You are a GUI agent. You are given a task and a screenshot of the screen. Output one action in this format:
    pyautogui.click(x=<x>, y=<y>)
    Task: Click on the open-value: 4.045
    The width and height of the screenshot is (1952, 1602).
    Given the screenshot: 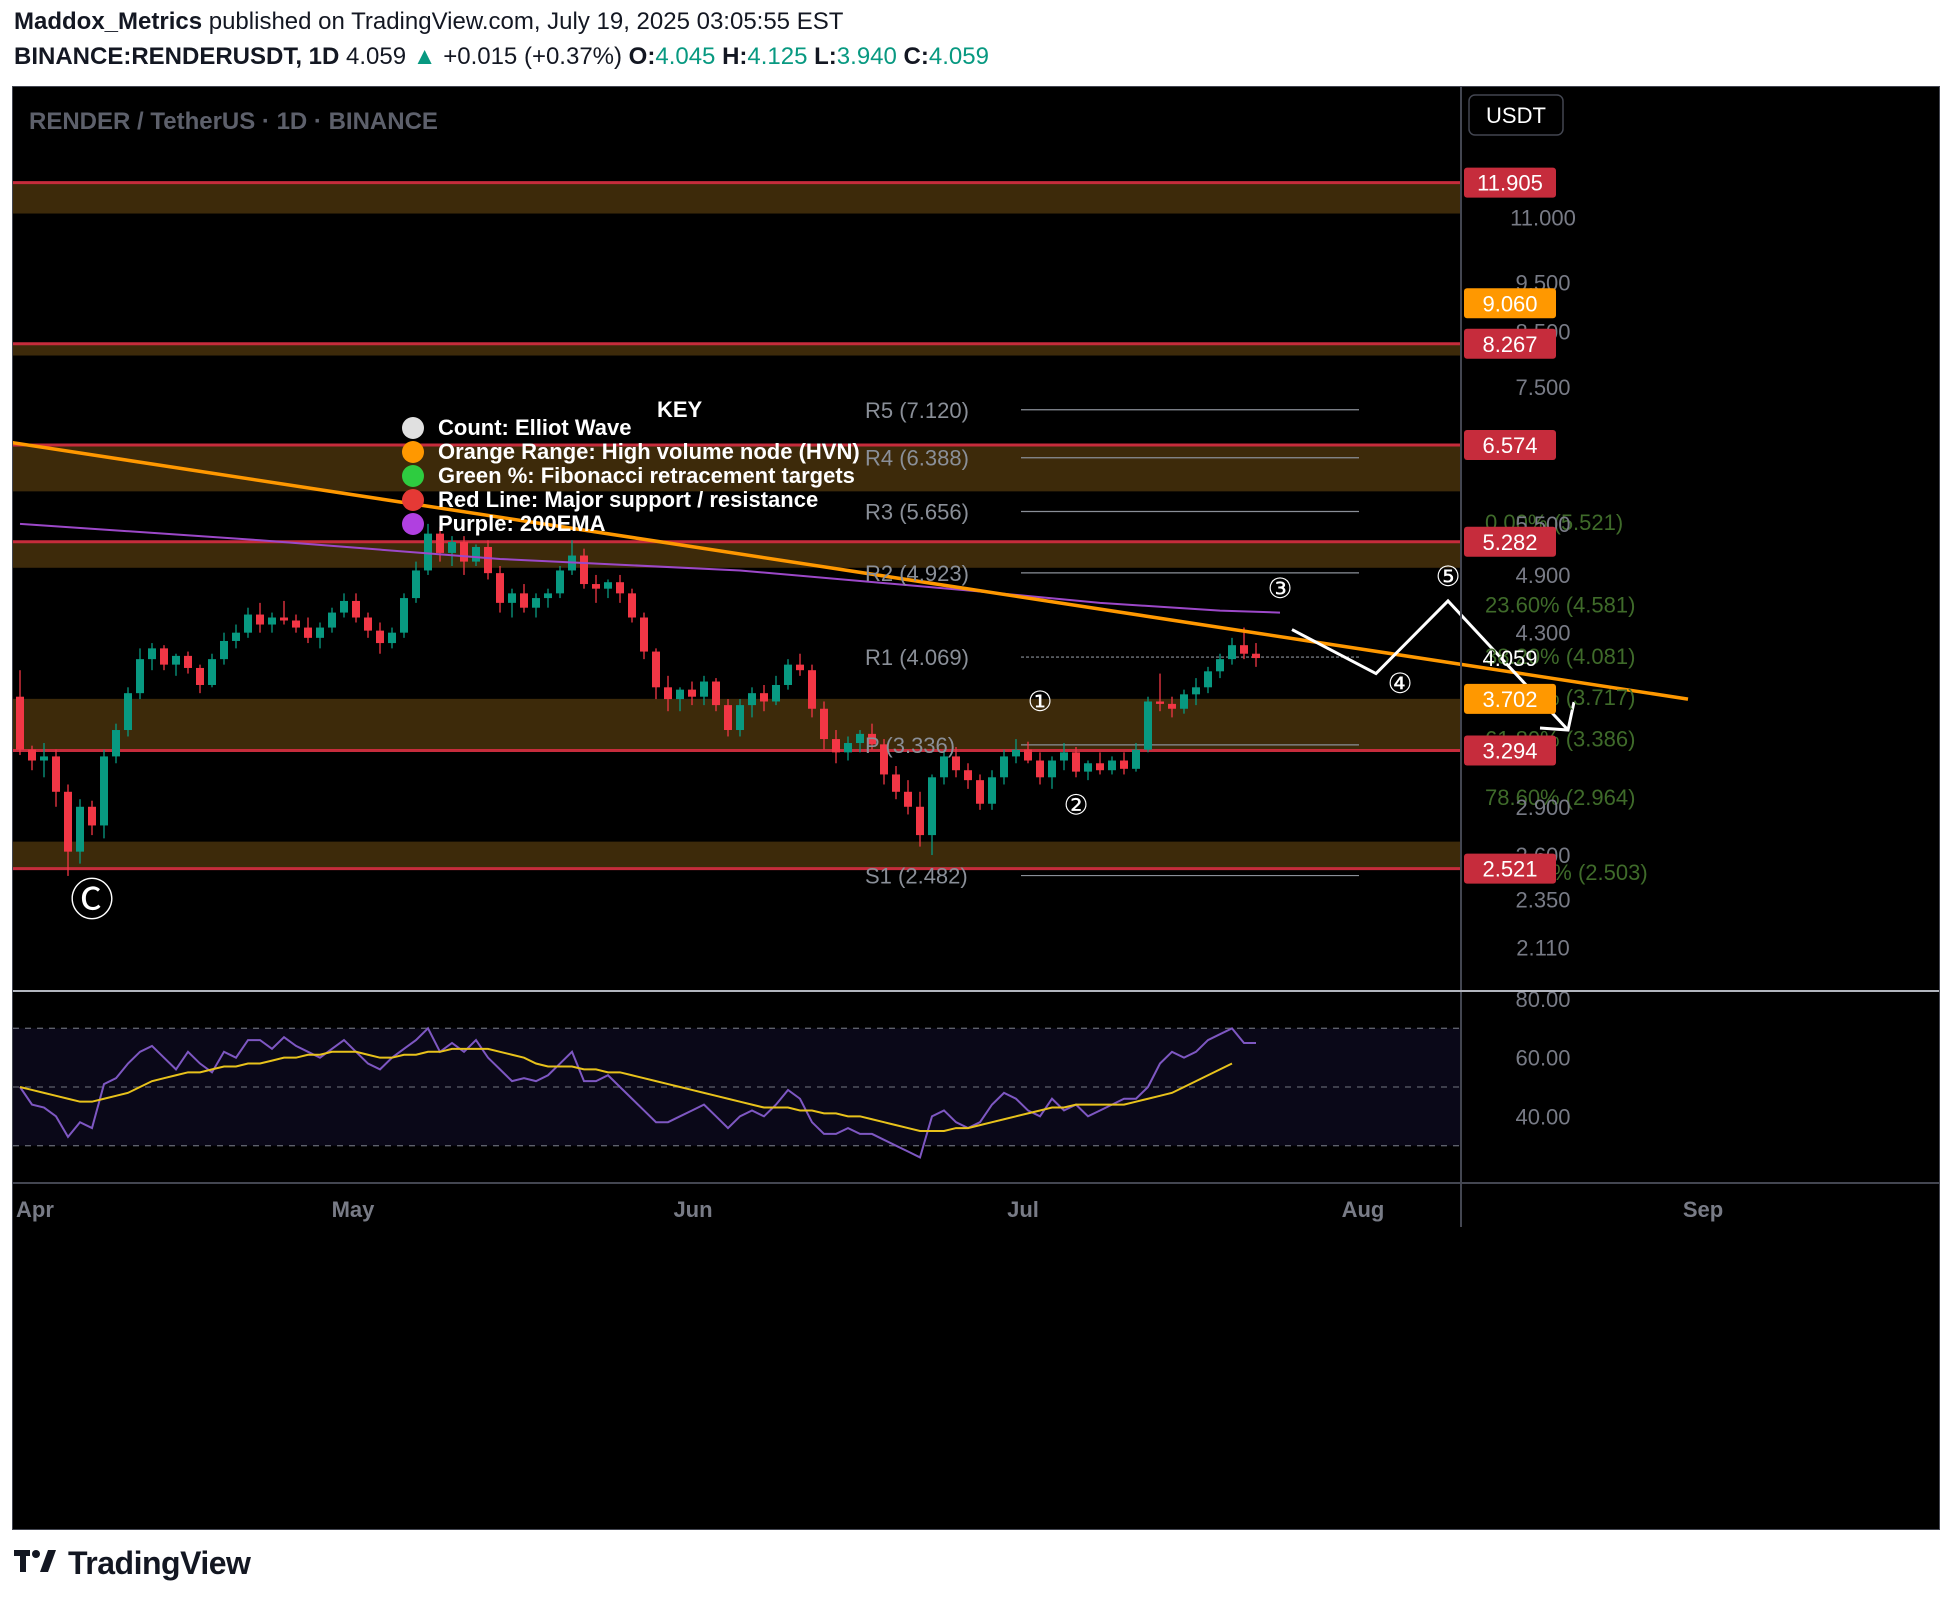 What is the action you would take?
    pyautogui.click(x=685, y=56)
    